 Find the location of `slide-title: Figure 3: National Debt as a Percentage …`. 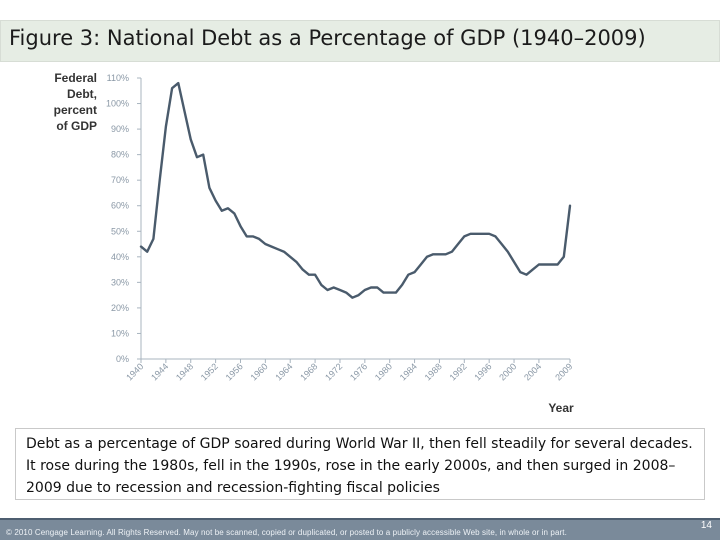

slide-title: Figure 3: National Debt as a Percentage … is located at coordinates (327, 38).